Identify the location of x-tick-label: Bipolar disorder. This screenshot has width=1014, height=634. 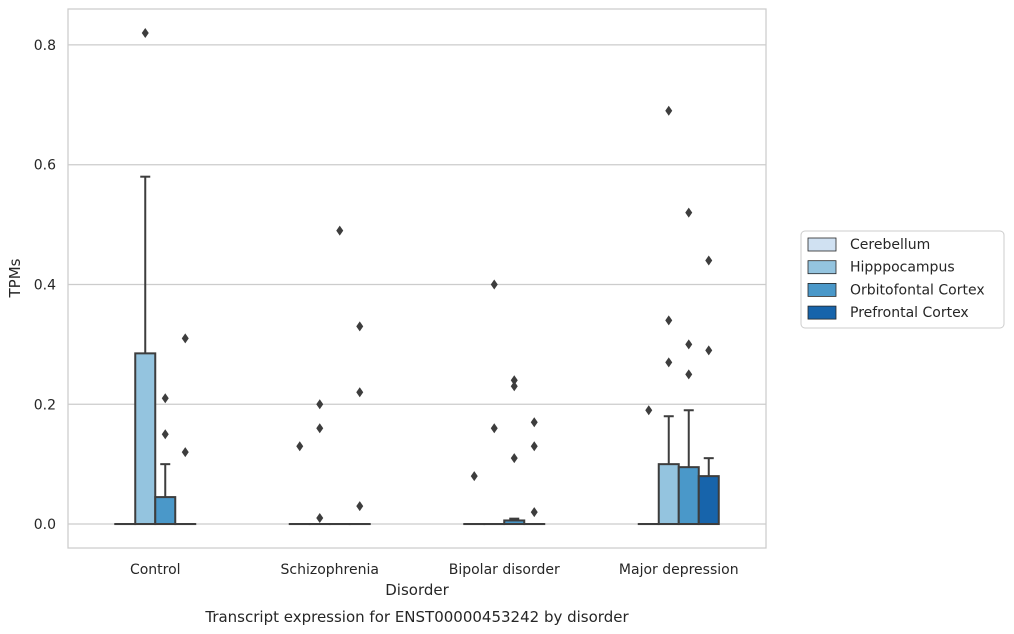
(504, 570).